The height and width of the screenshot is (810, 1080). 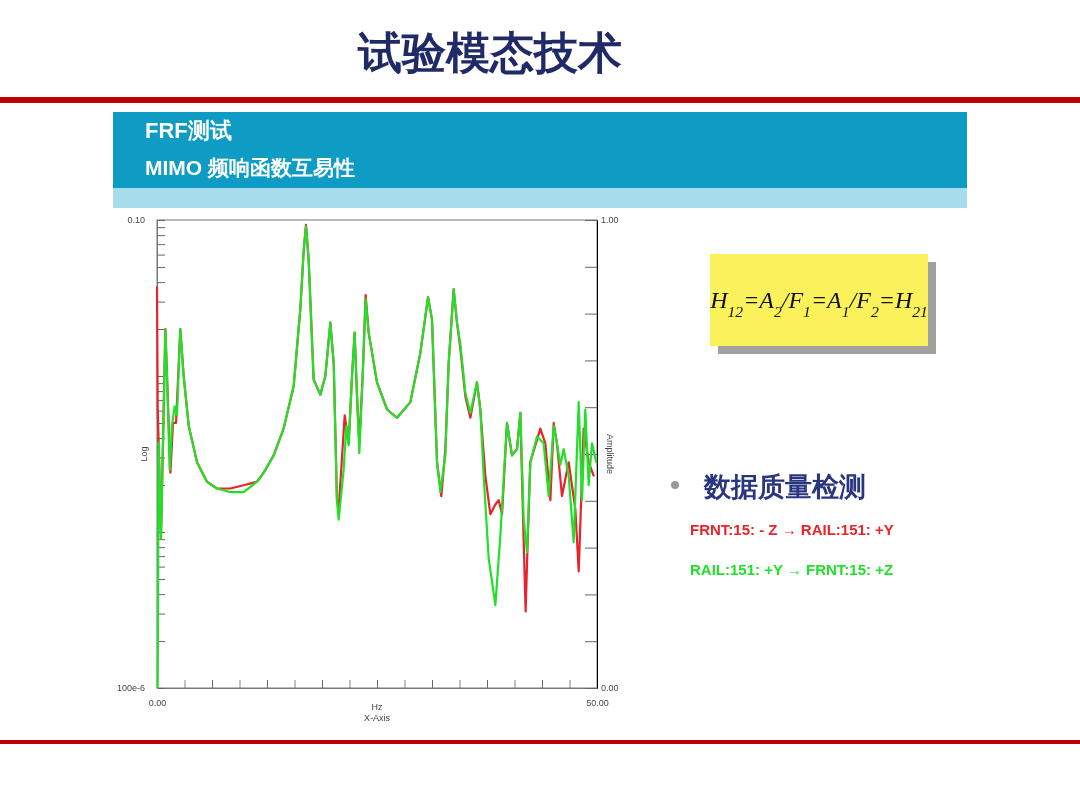 I want to click on y-tick-label: 0.10, so click(x=136, y=220).